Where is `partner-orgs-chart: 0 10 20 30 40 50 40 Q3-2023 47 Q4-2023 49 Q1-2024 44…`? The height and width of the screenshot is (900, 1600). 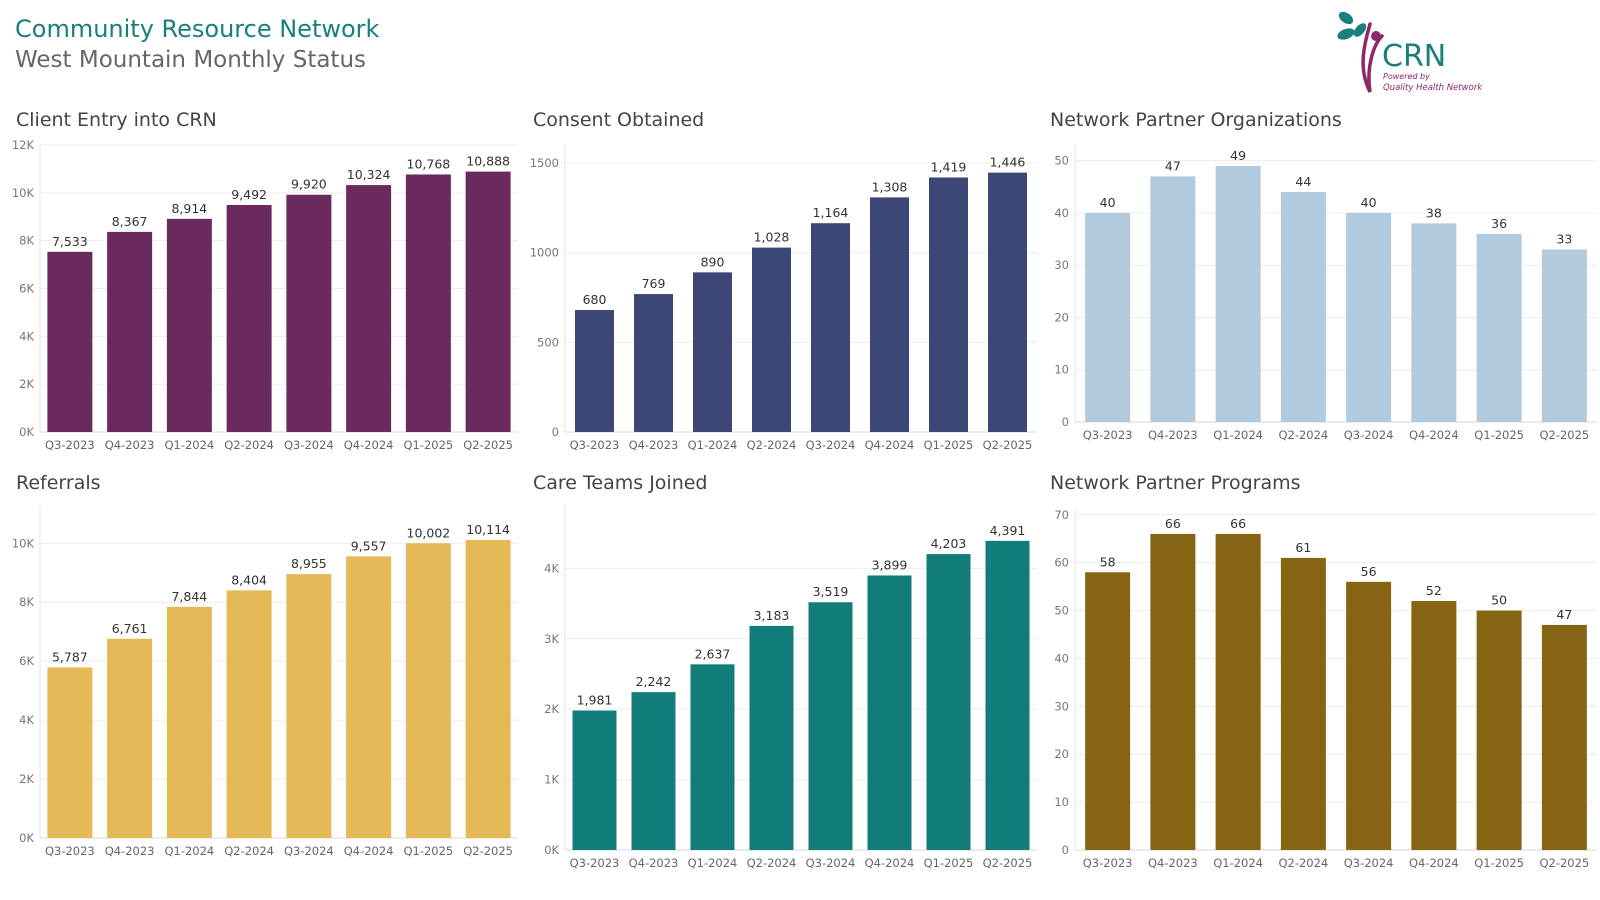 partner-orgs-chart: 0 10 20 30 40 50 40 Q3-2023 47 Q4-2023 49 Q1-2024 44… is located at coordinates (1325, 293).